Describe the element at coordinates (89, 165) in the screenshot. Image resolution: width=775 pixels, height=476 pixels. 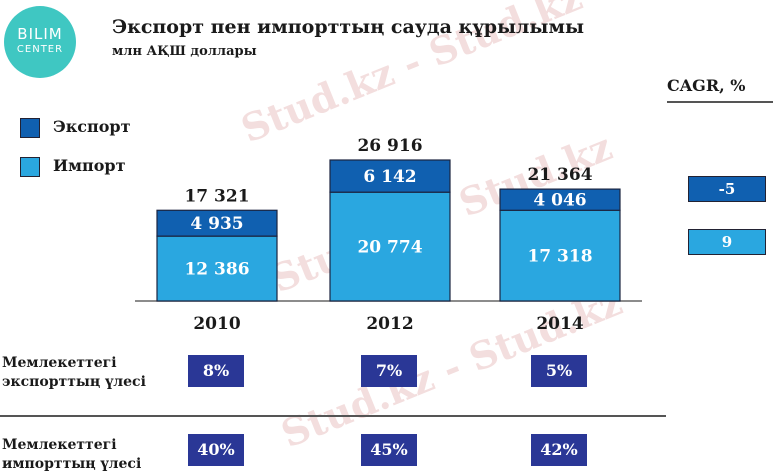
I see `legend-label-import: Импорт` at that location.